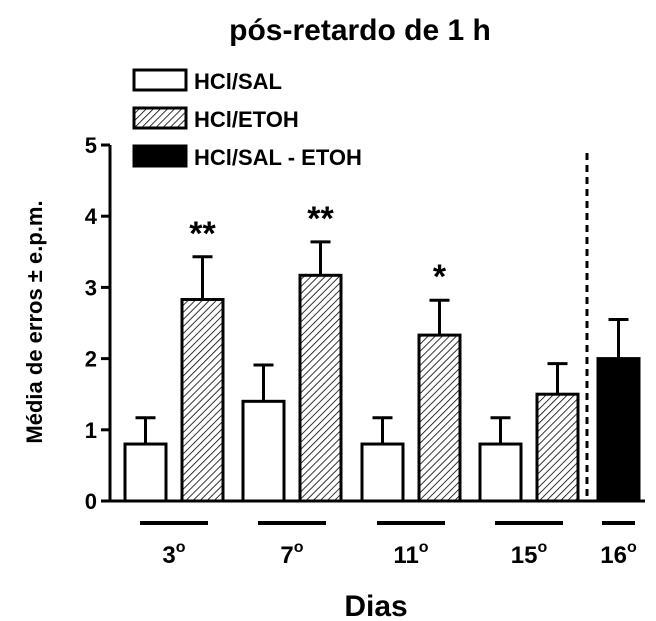  Describe the element at coordinates (278, 157) in the screenshot. I see `legend-label: HCl/SAL - ETOH` at that location.